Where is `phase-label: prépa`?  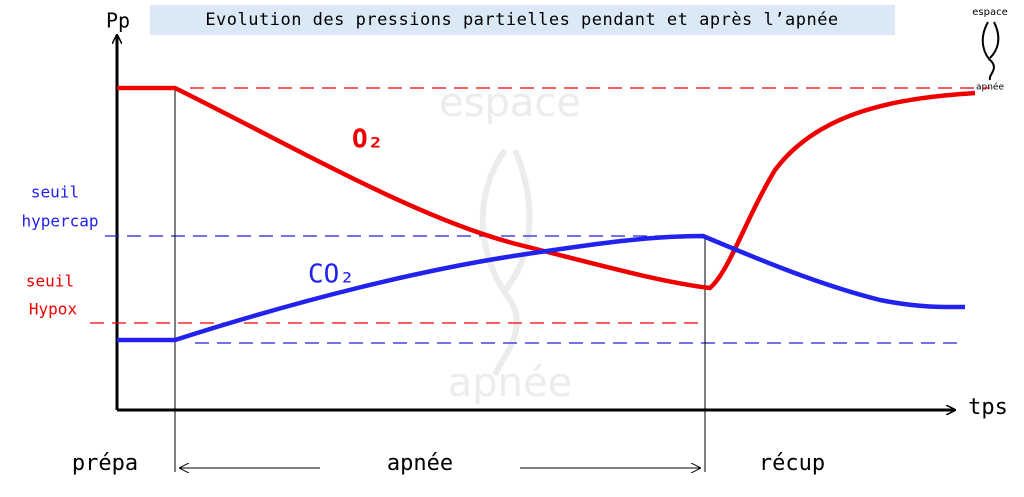
phase-label: prépa is located at coordinates (105, 463).